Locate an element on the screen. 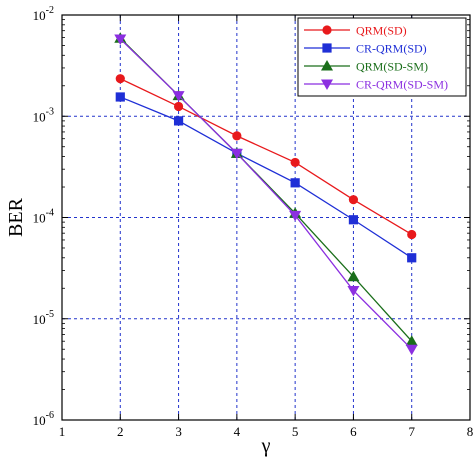 The height and width of the screenshot is (461, 474). legend-label: CR-QRM(SD-SM) is located at coordinates (402, 85).